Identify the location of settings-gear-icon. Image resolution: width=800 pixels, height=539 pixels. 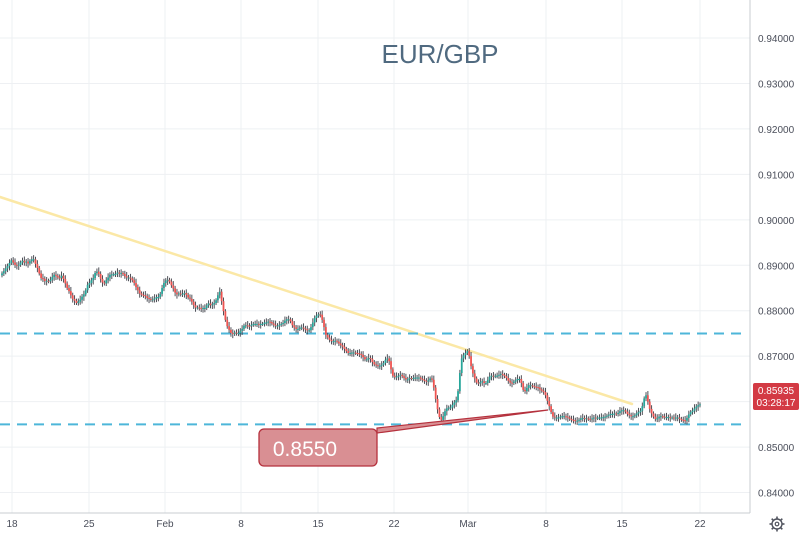
(777, 524).